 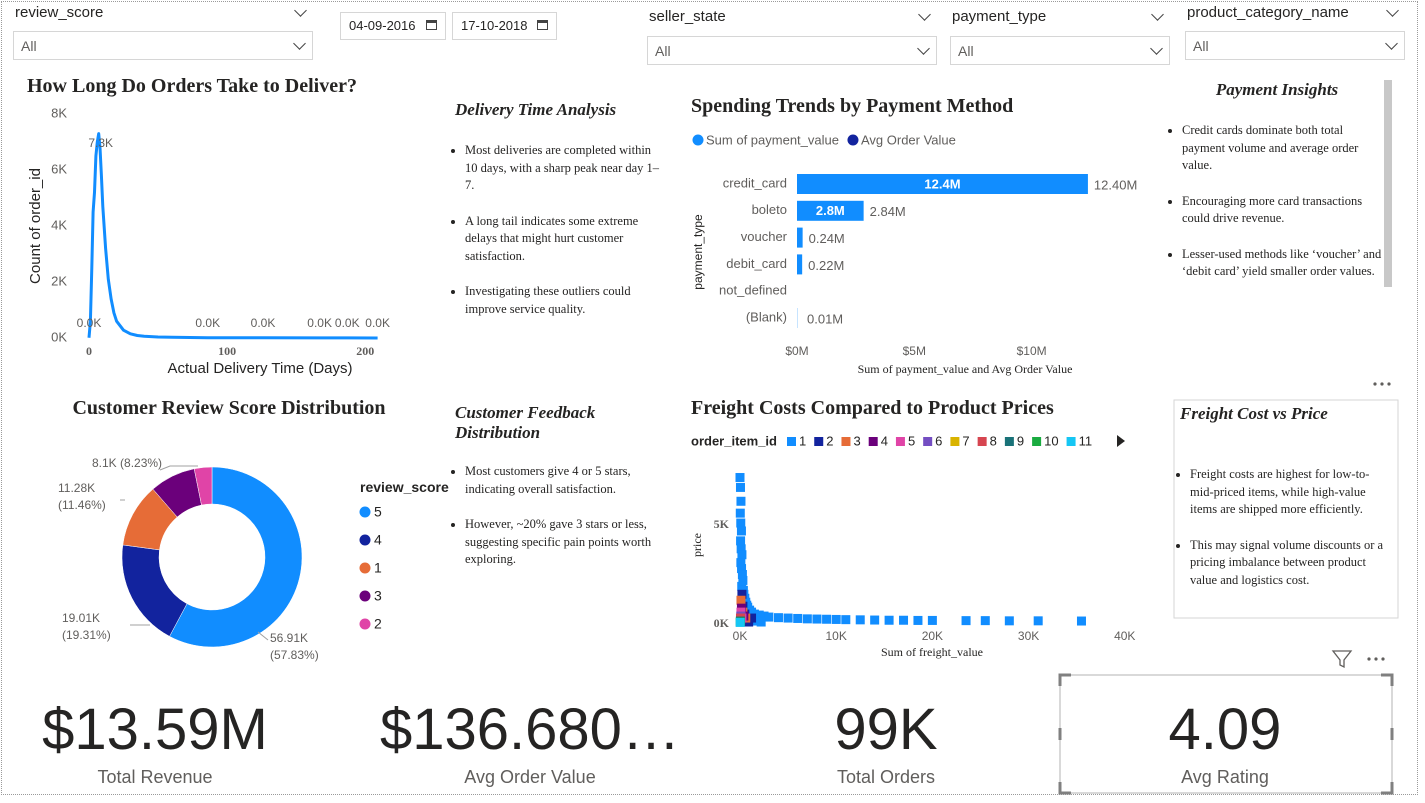 I want to click on slicer: review_score All, so click(x=163, y=32).